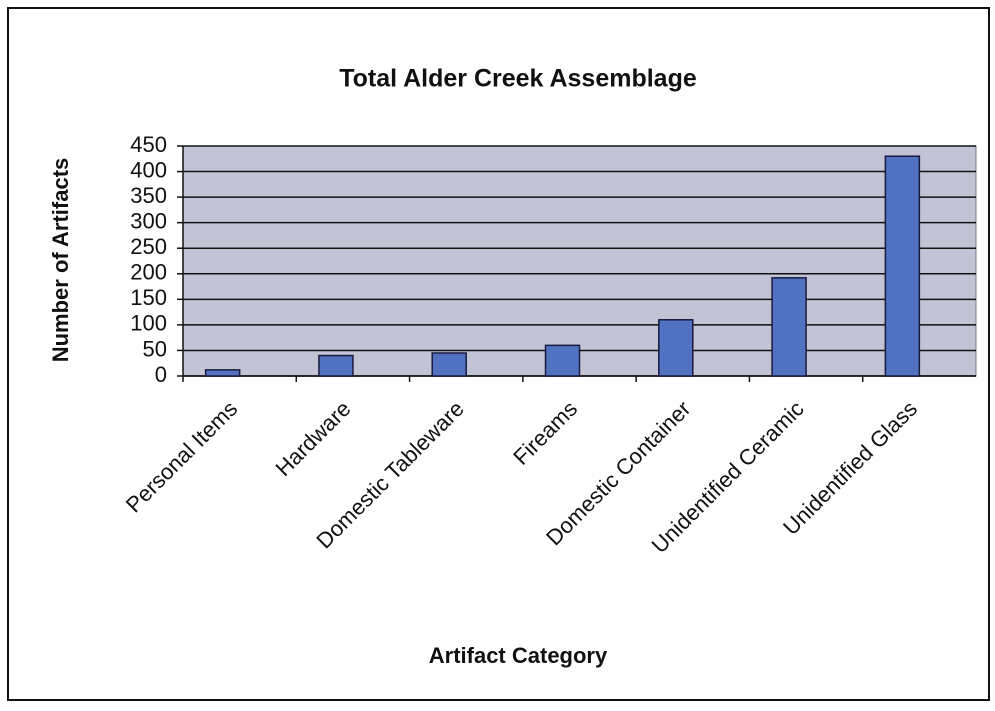 Image resolution: width=995 pixels, height=711 pixels. I want to click on y-axis-label: Number of Artifacts, so click(60, 260).